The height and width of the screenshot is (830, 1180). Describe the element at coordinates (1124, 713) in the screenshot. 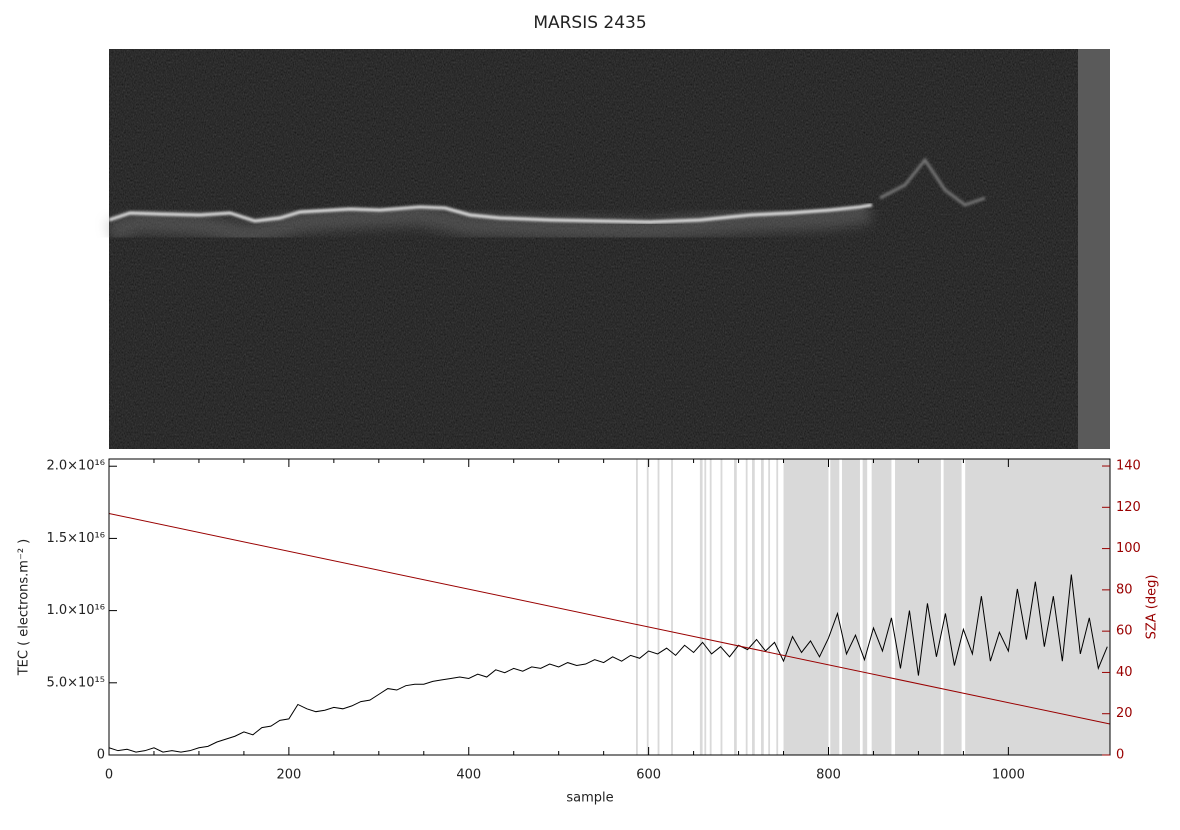

I see `y2-tick-label: 20` at that location.